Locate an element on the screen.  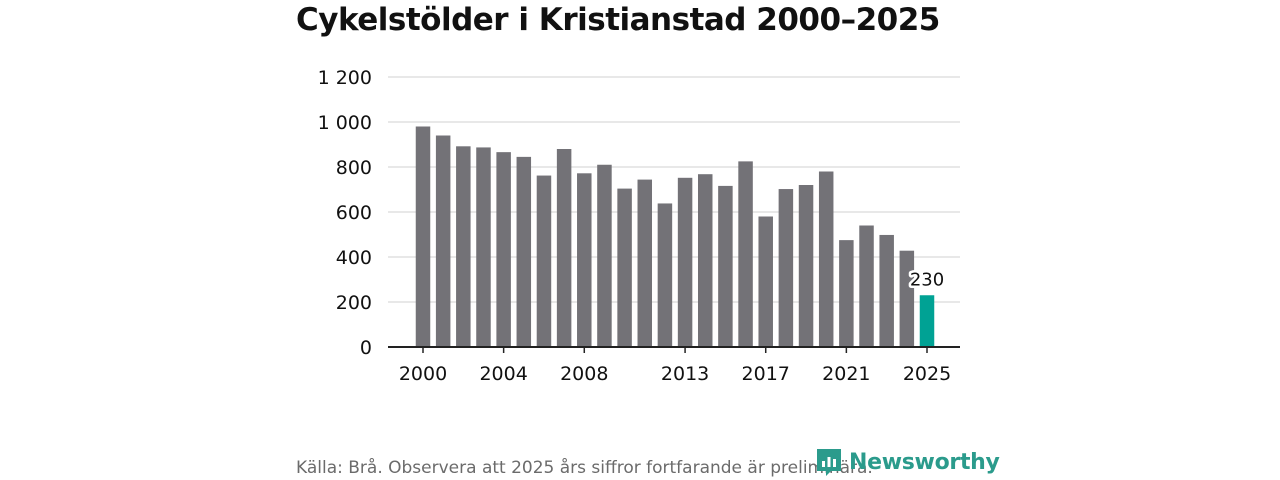
bar-2023 is located at coordinates (886, 290).